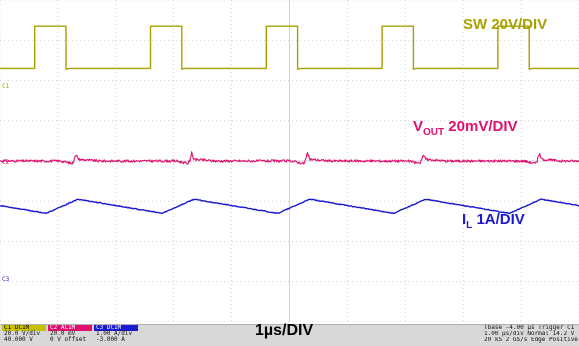  Describe the element at coordinates (6, 279) in the screenshot. I see `c3-marker: C3` at that location.